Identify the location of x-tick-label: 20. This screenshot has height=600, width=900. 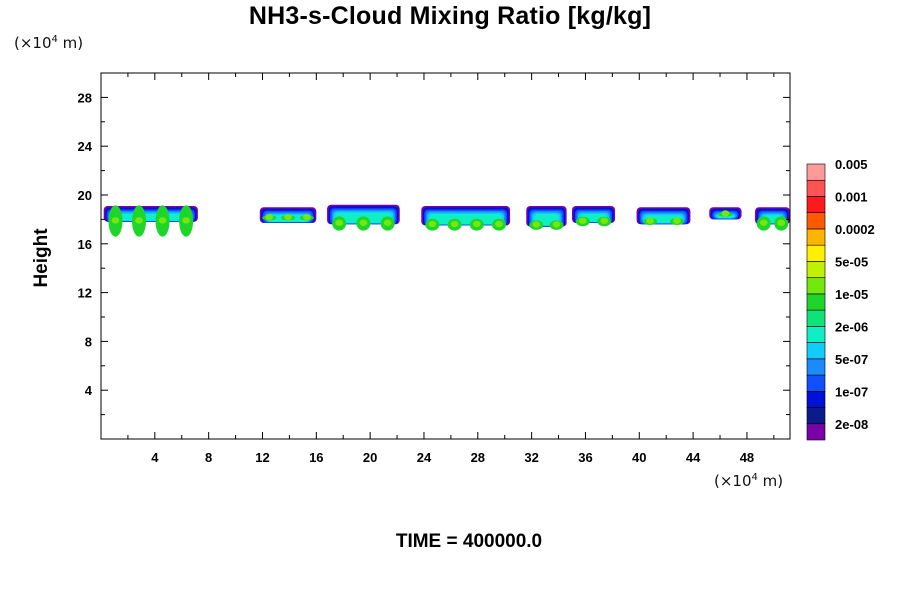
(370, 457).